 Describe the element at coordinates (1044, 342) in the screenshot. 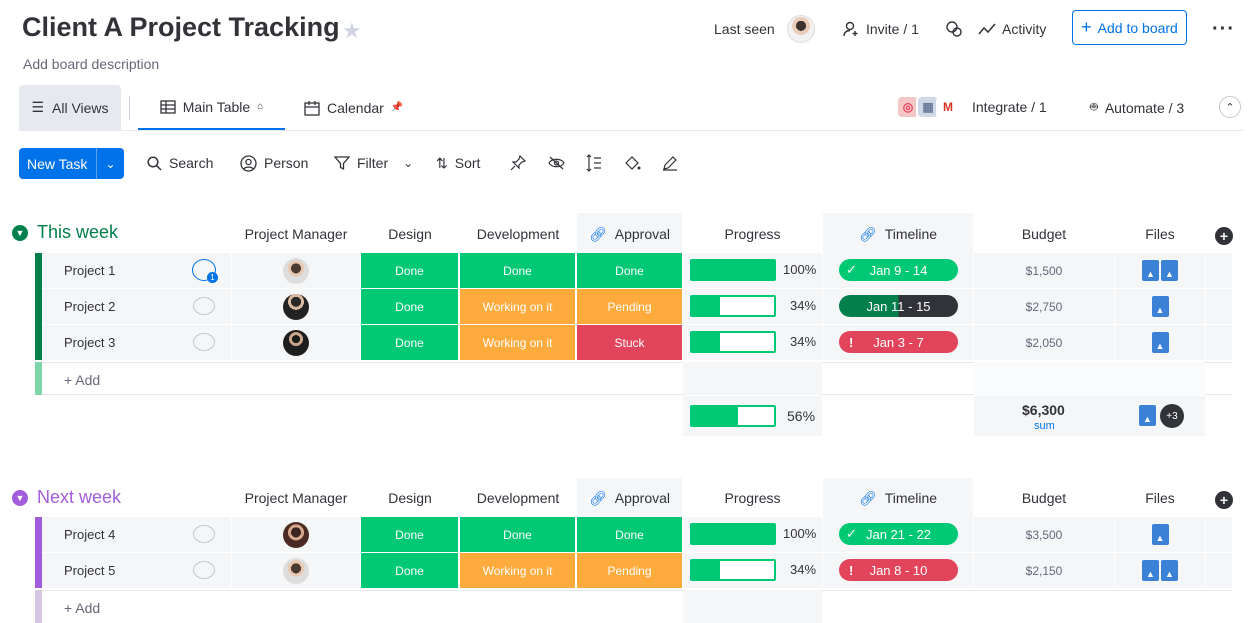

I see `budget-cell: $2,050` at that location.